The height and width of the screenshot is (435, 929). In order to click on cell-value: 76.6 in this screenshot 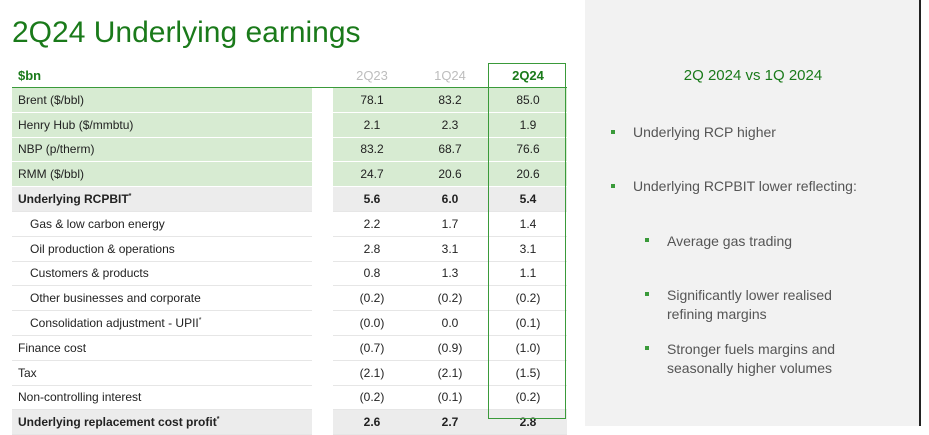, I will do `click(528, 150)`.